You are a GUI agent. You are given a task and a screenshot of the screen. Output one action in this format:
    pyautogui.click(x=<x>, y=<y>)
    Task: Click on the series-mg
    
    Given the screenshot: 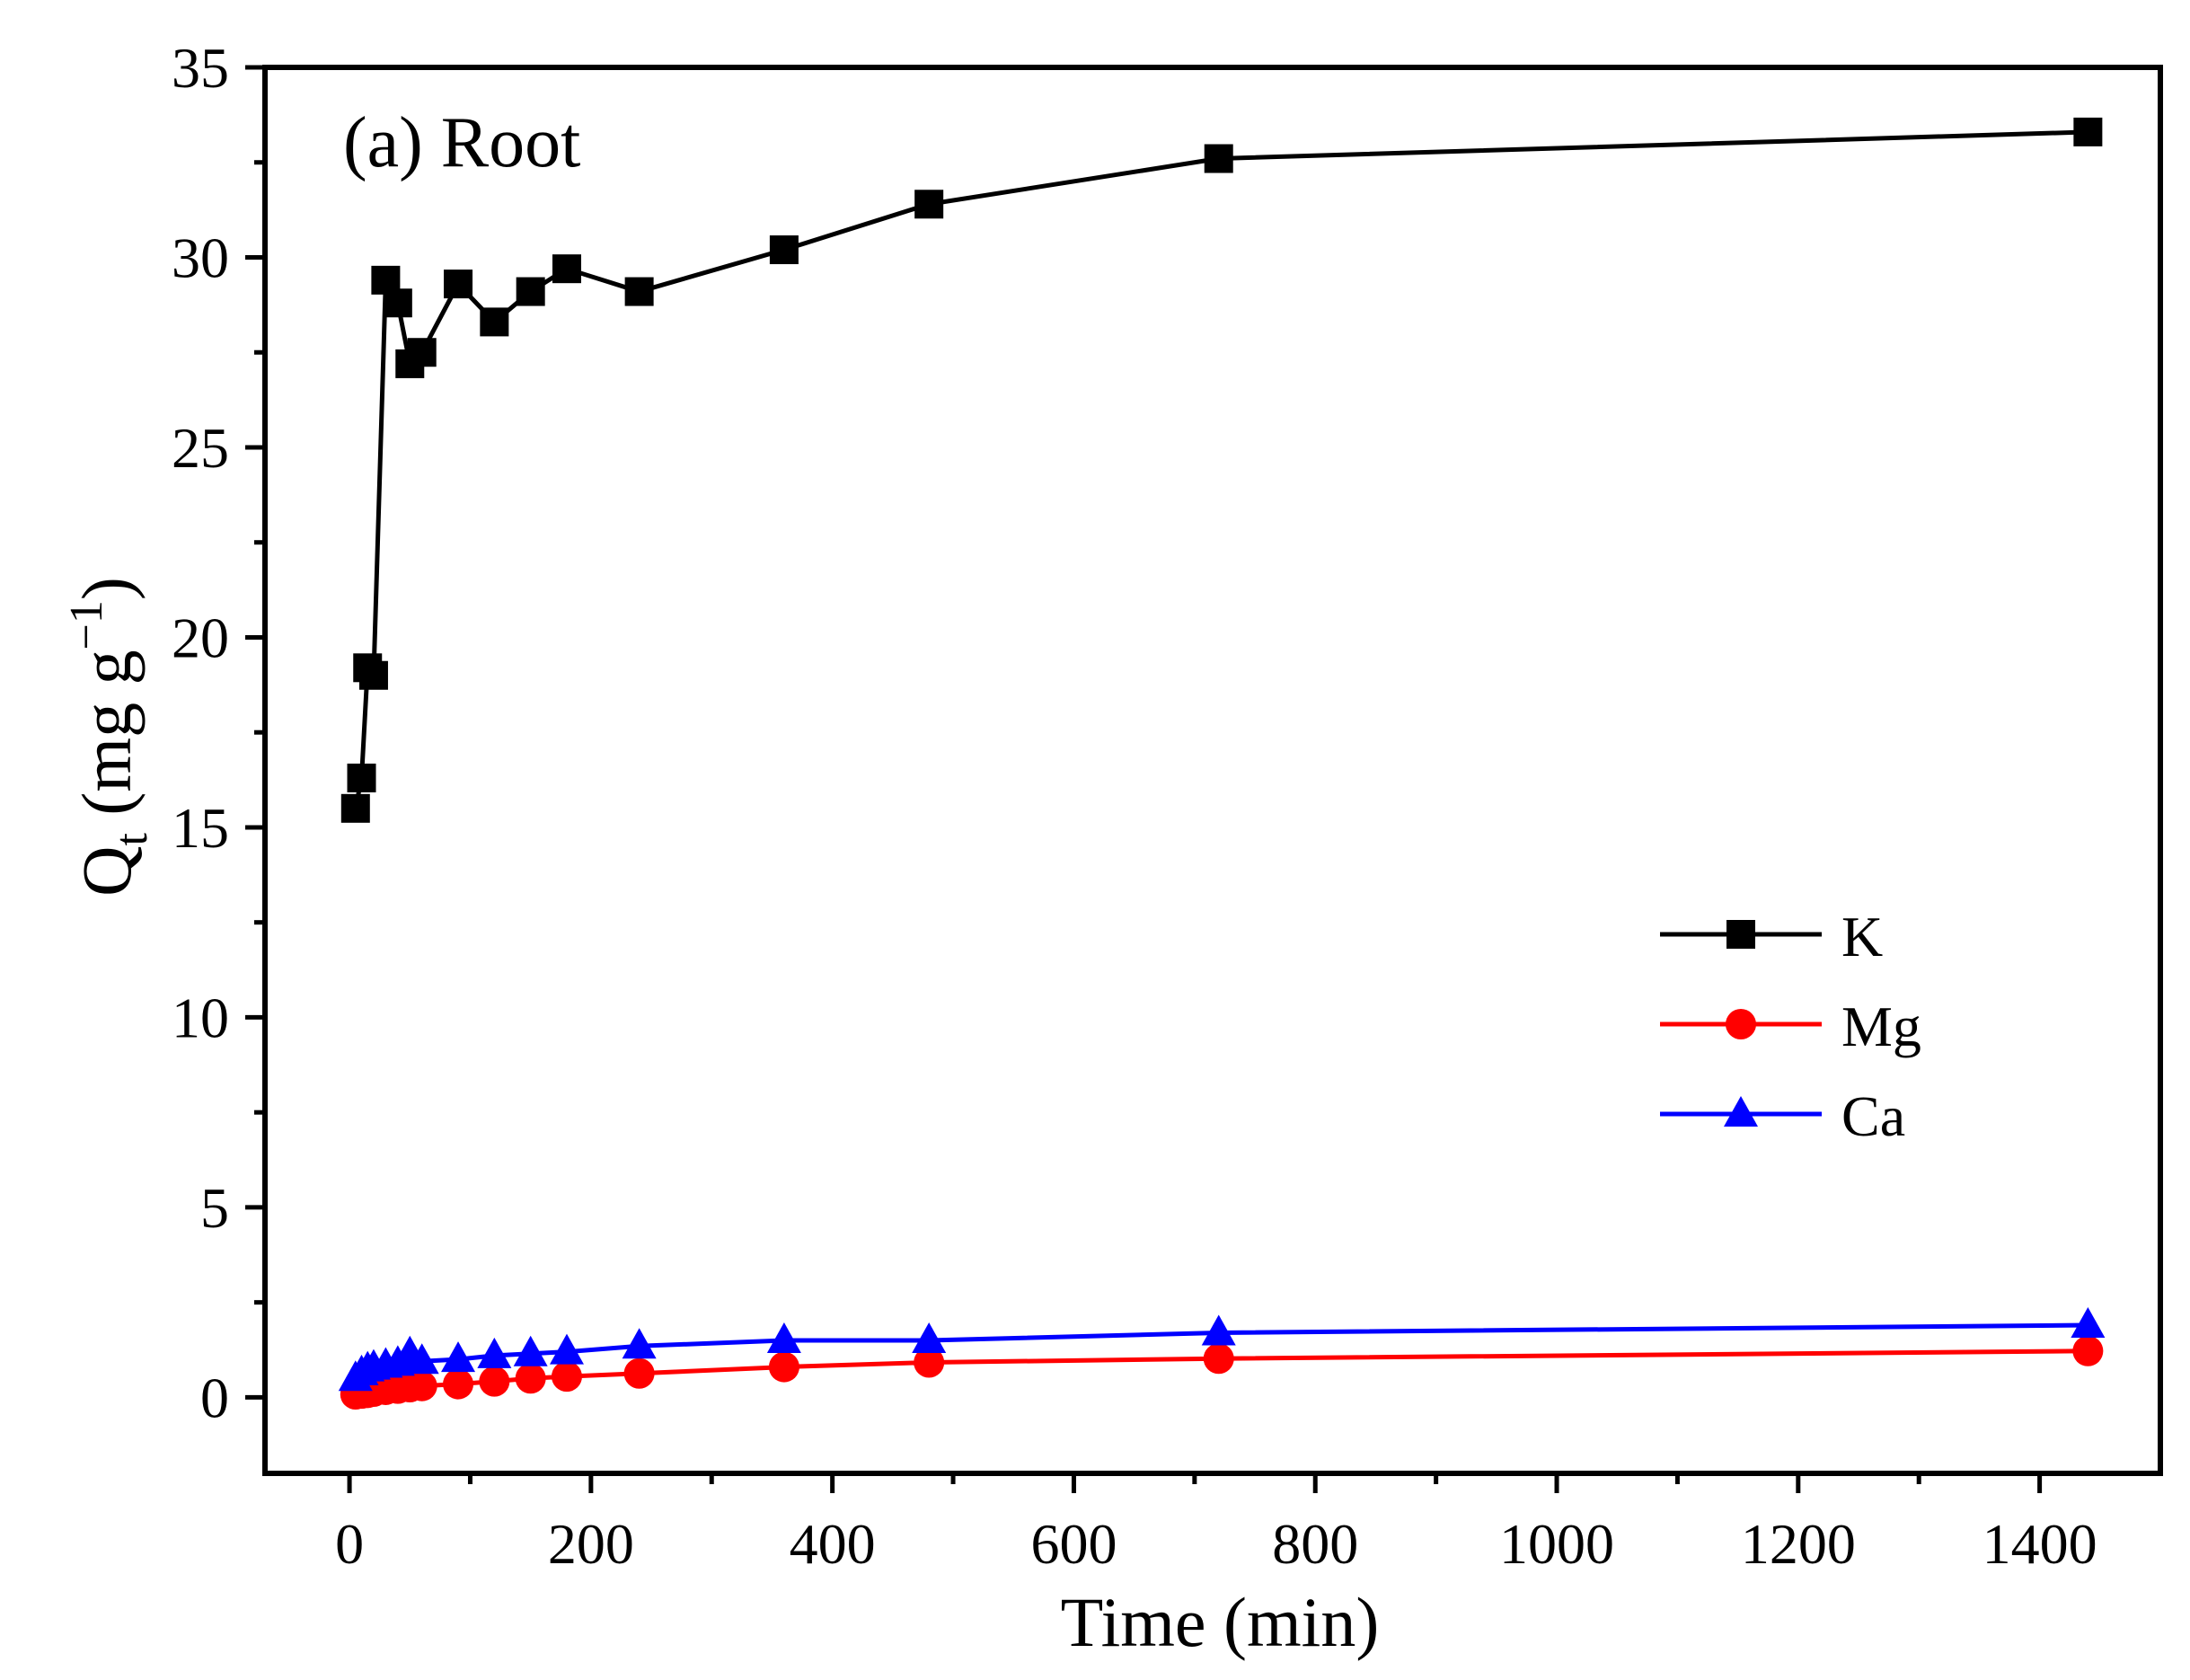 What is the action you would take?
    pyautogui.click(x=1222, y=1373)
    